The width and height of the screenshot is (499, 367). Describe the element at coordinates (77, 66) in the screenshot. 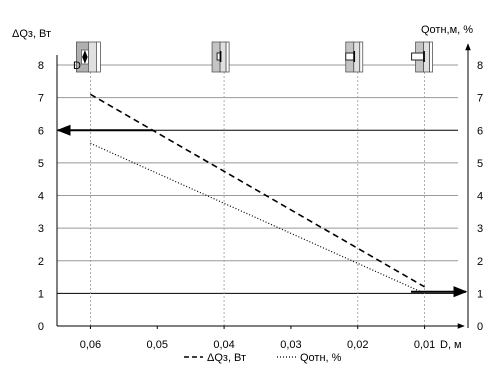

I see `dimension-label: D` at that location.